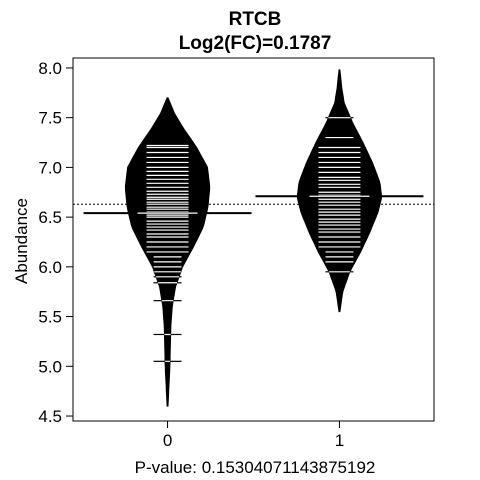 The height and width of the screenshot is (480, 480). What do you see at coordinates (50, 317) in the screenshot?
I see `y-tick-label: 5.5` at bounding box center [50, 317].